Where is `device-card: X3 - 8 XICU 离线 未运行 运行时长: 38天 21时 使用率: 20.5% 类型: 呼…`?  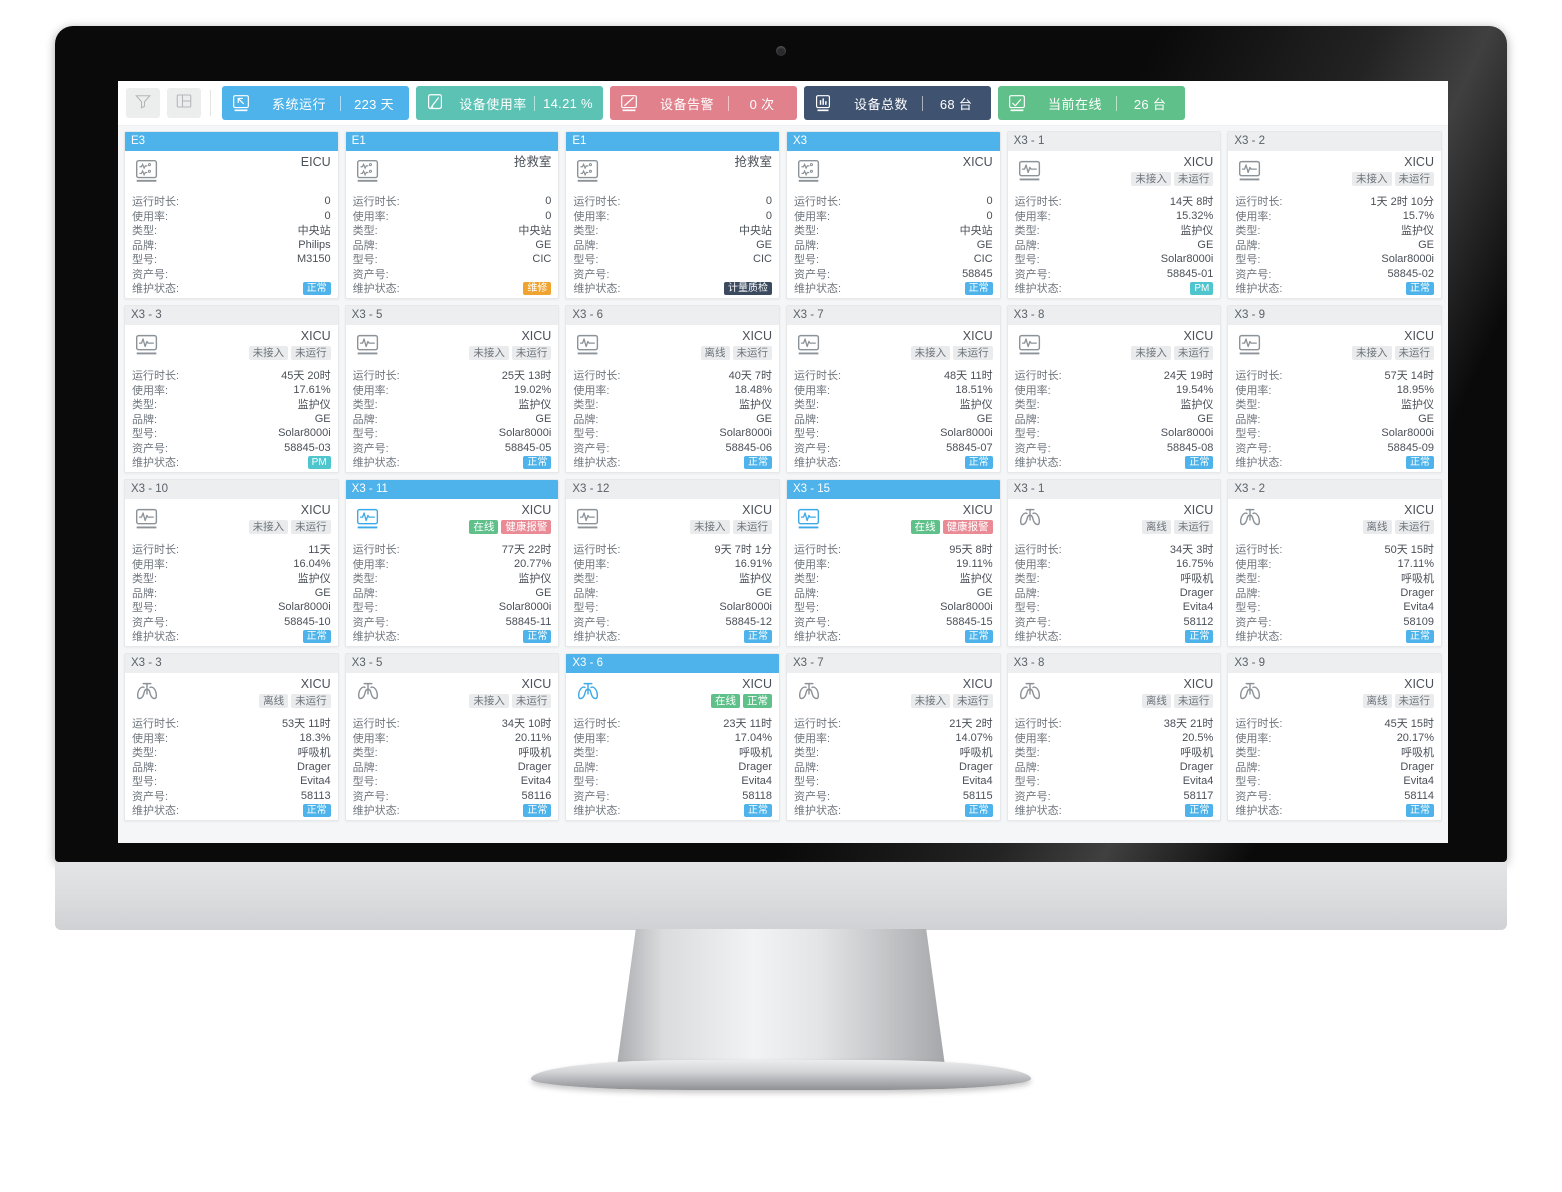
device-card: X3 - 8 XICU 离线 未运行 运行时长: 38天 21时 使用率: 20.5% 类型: 呼… is located at coordinates (1114, 737).